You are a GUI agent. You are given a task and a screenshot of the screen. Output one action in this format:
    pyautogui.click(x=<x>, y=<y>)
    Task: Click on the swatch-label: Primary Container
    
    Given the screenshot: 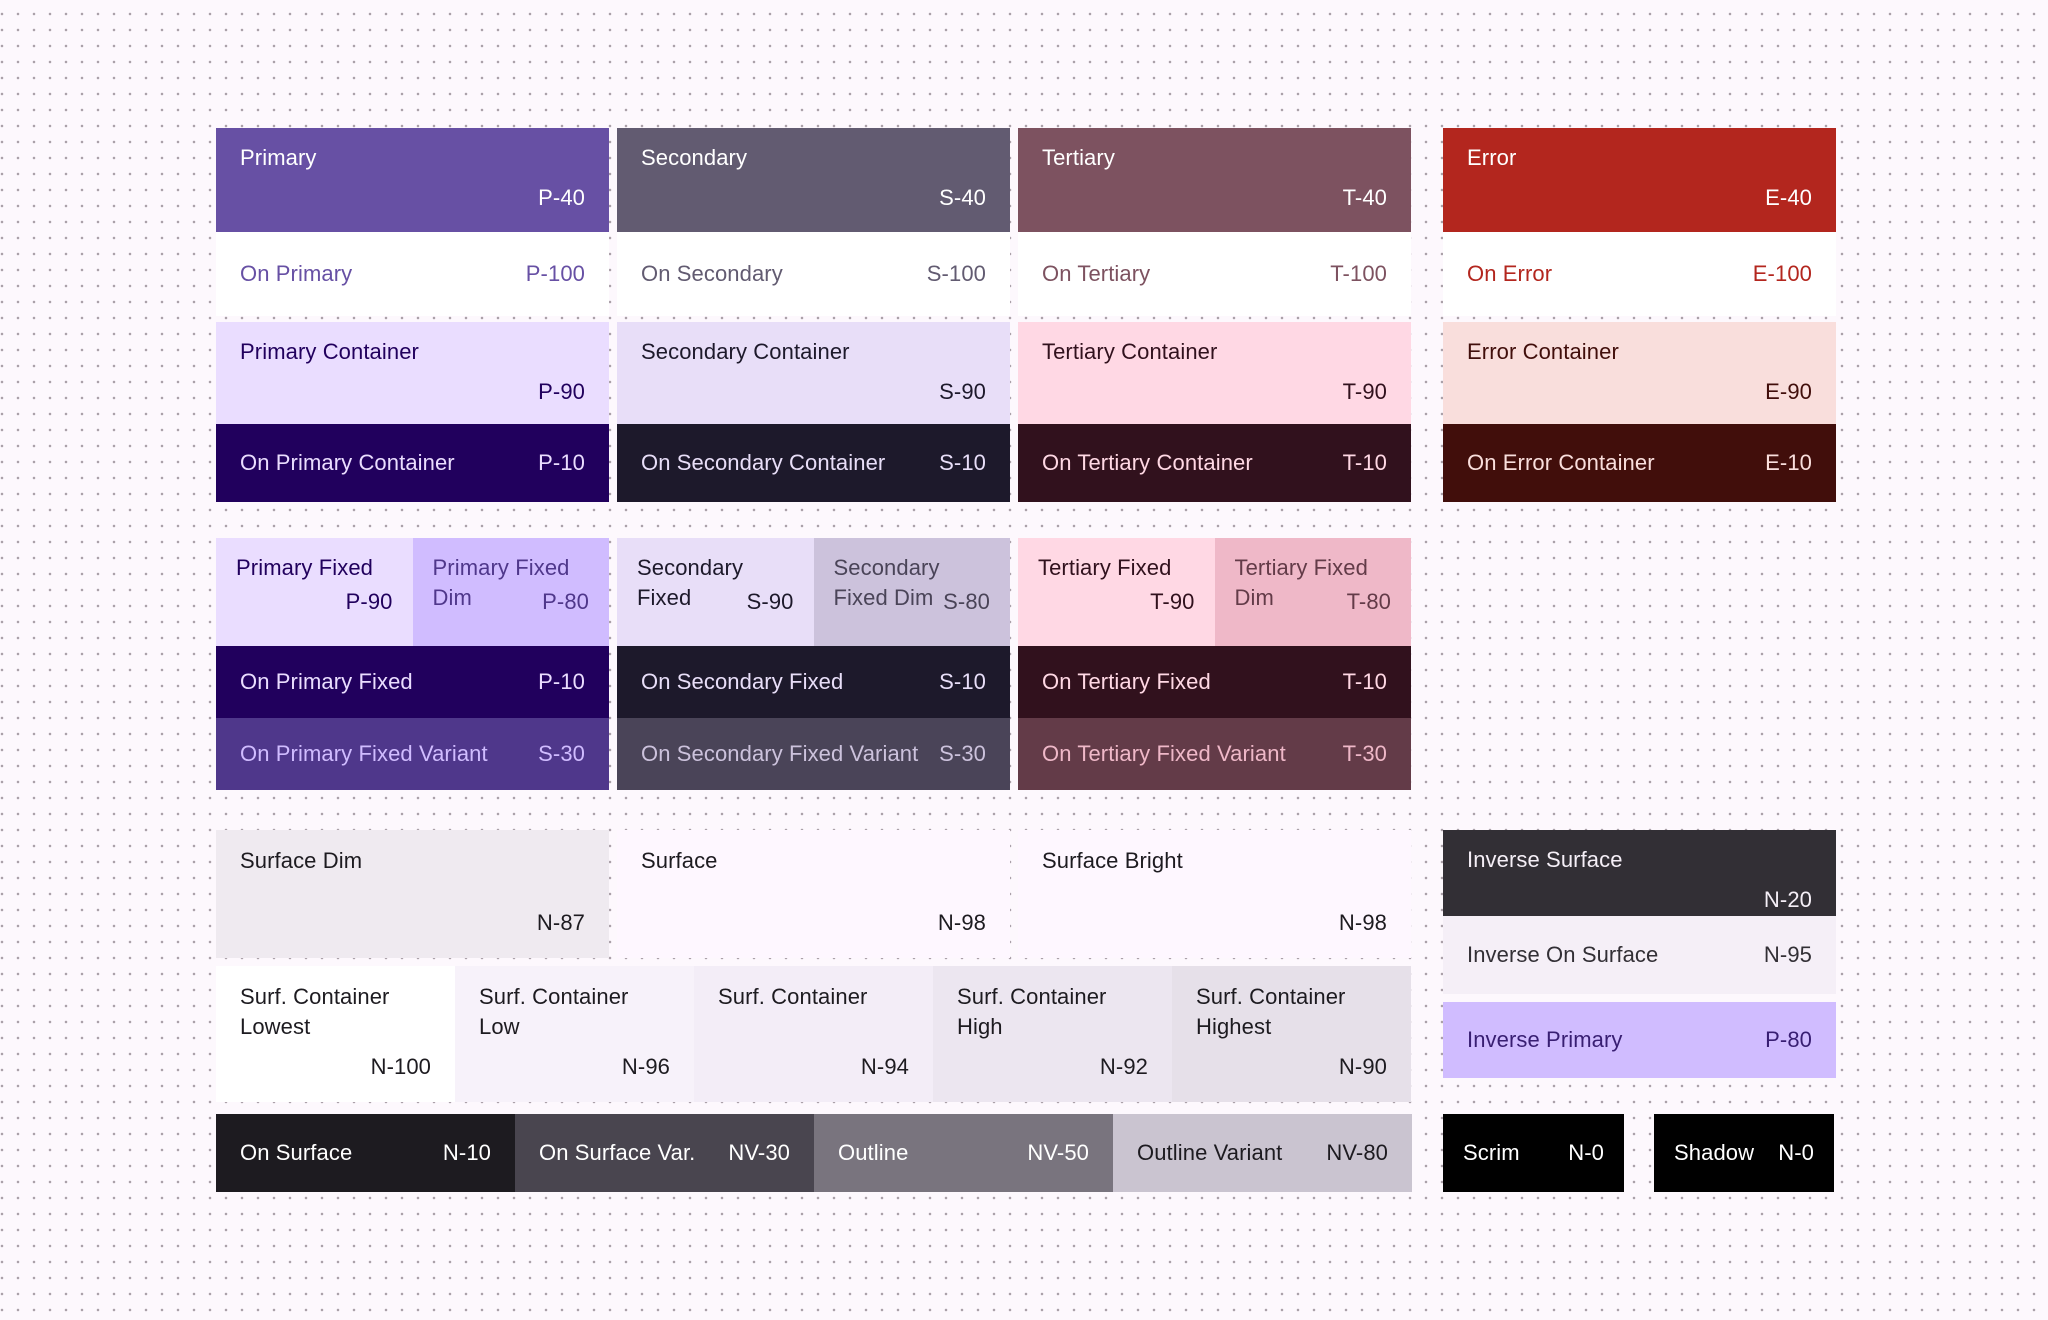 What is the action you would take?
    pyautogui.click(x=329, y=351)
    